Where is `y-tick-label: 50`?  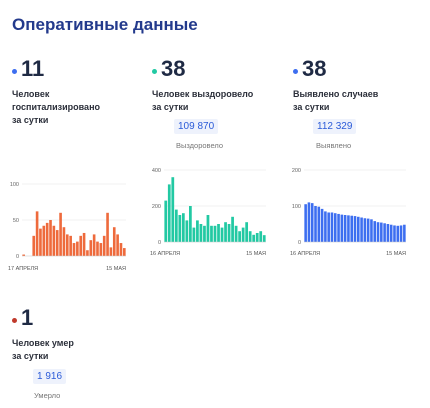 y-tick-label: 50 is located at coordinates (16, 221).